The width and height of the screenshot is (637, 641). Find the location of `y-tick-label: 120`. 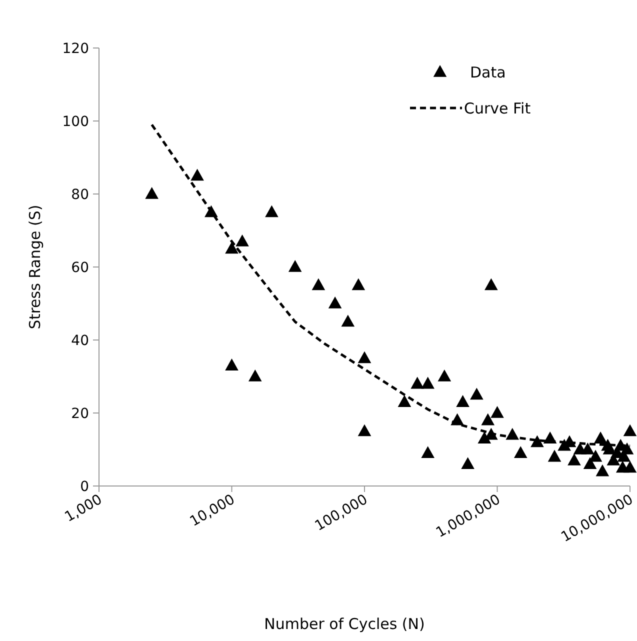

y-tick-label: 120 is located at coordinates (75, 48).